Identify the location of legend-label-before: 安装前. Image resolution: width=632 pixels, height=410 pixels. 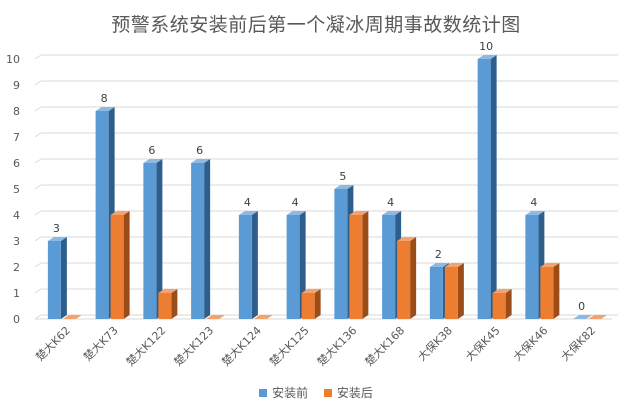
(290, 393).